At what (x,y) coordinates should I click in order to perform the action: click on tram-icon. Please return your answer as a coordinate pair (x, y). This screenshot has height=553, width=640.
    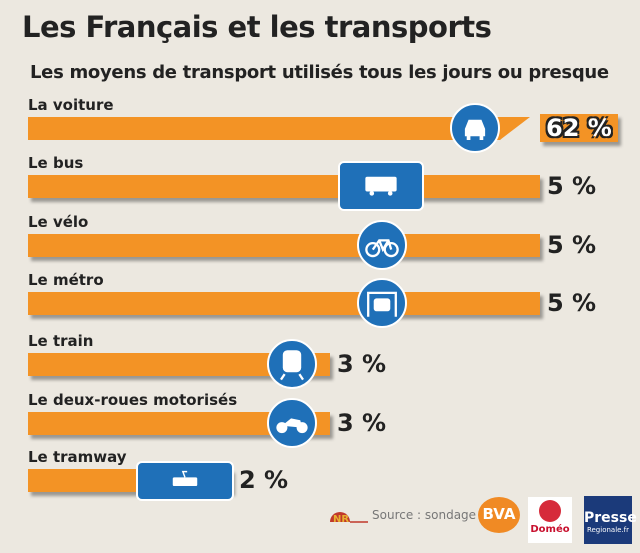
    Looking at the image, I should click on (185, 481).